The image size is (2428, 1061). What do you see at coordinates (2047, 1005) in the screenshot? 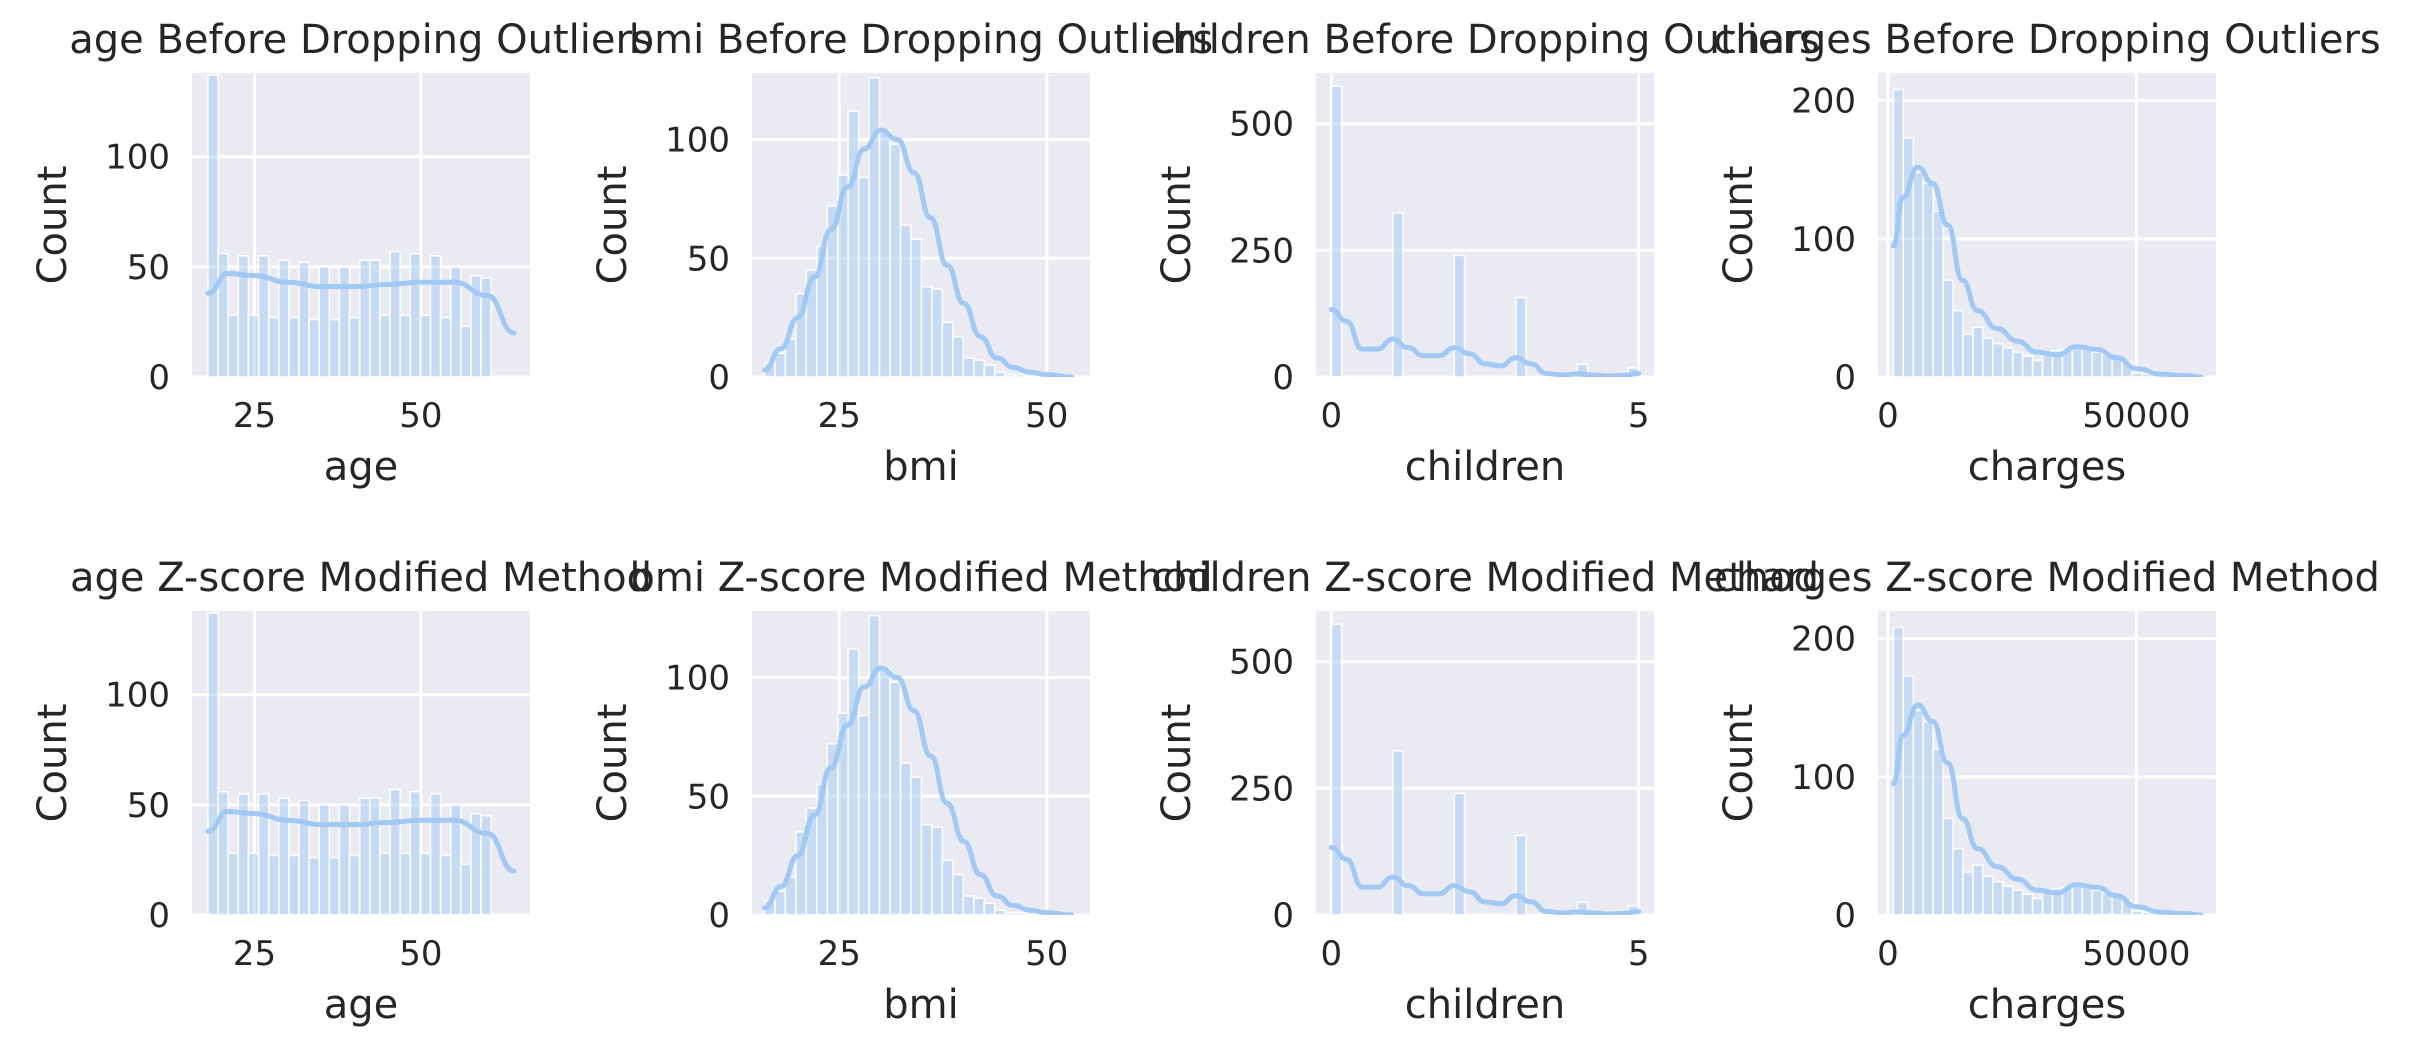
I see `x-axis-label: charges` at bounding box center [2047, 1005].